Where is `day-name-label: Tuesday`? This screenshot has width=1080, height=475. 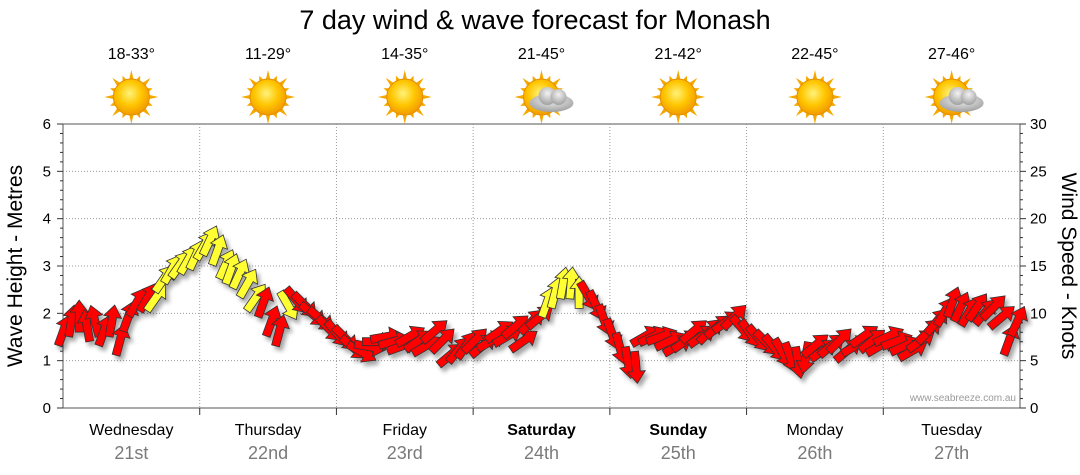
day-name-label: Tuesday is located at coordinates (951, 430).